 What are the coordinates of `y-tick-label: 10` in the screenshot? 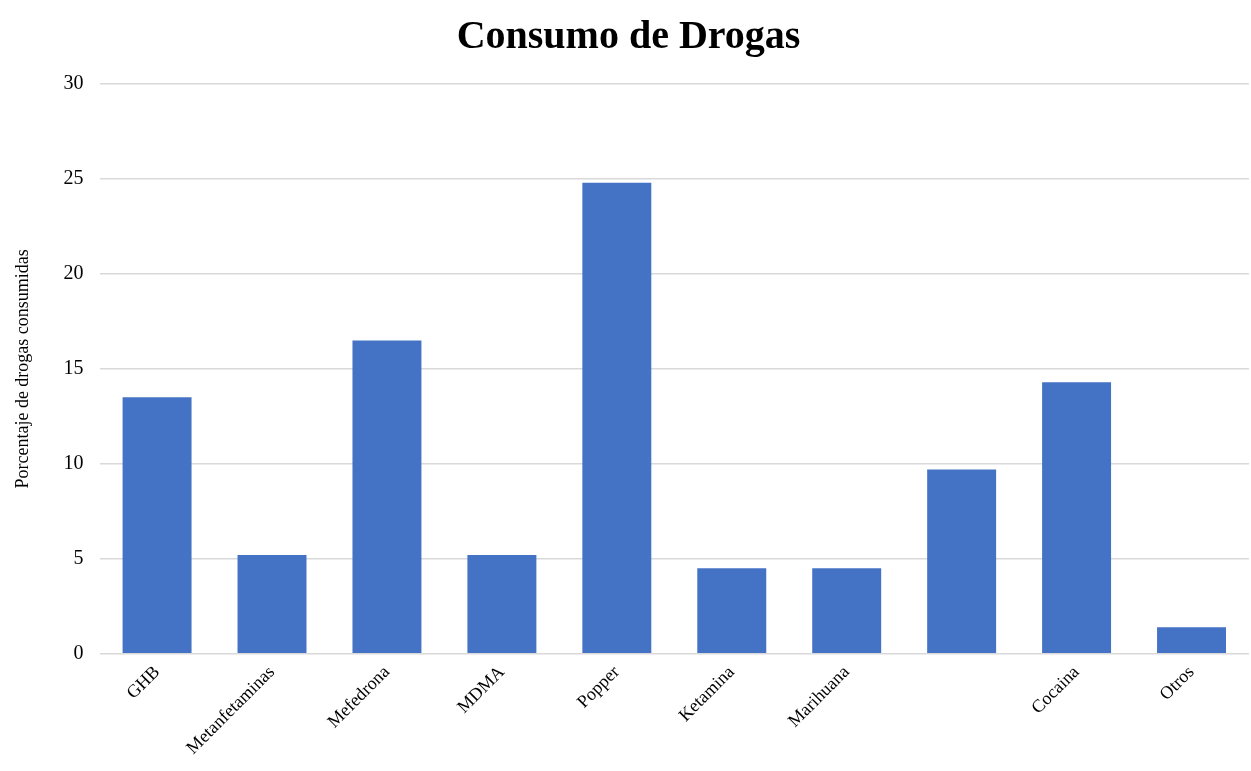 It's located at (73, 462).